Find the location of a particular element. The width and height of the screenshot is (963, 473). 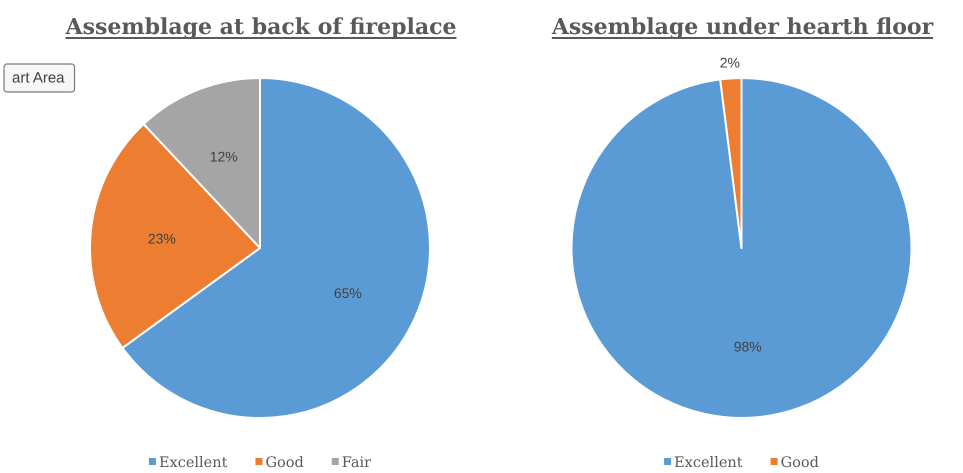

chart-title: Assemblage at back of fireplace is located at coordinates (260, 27).